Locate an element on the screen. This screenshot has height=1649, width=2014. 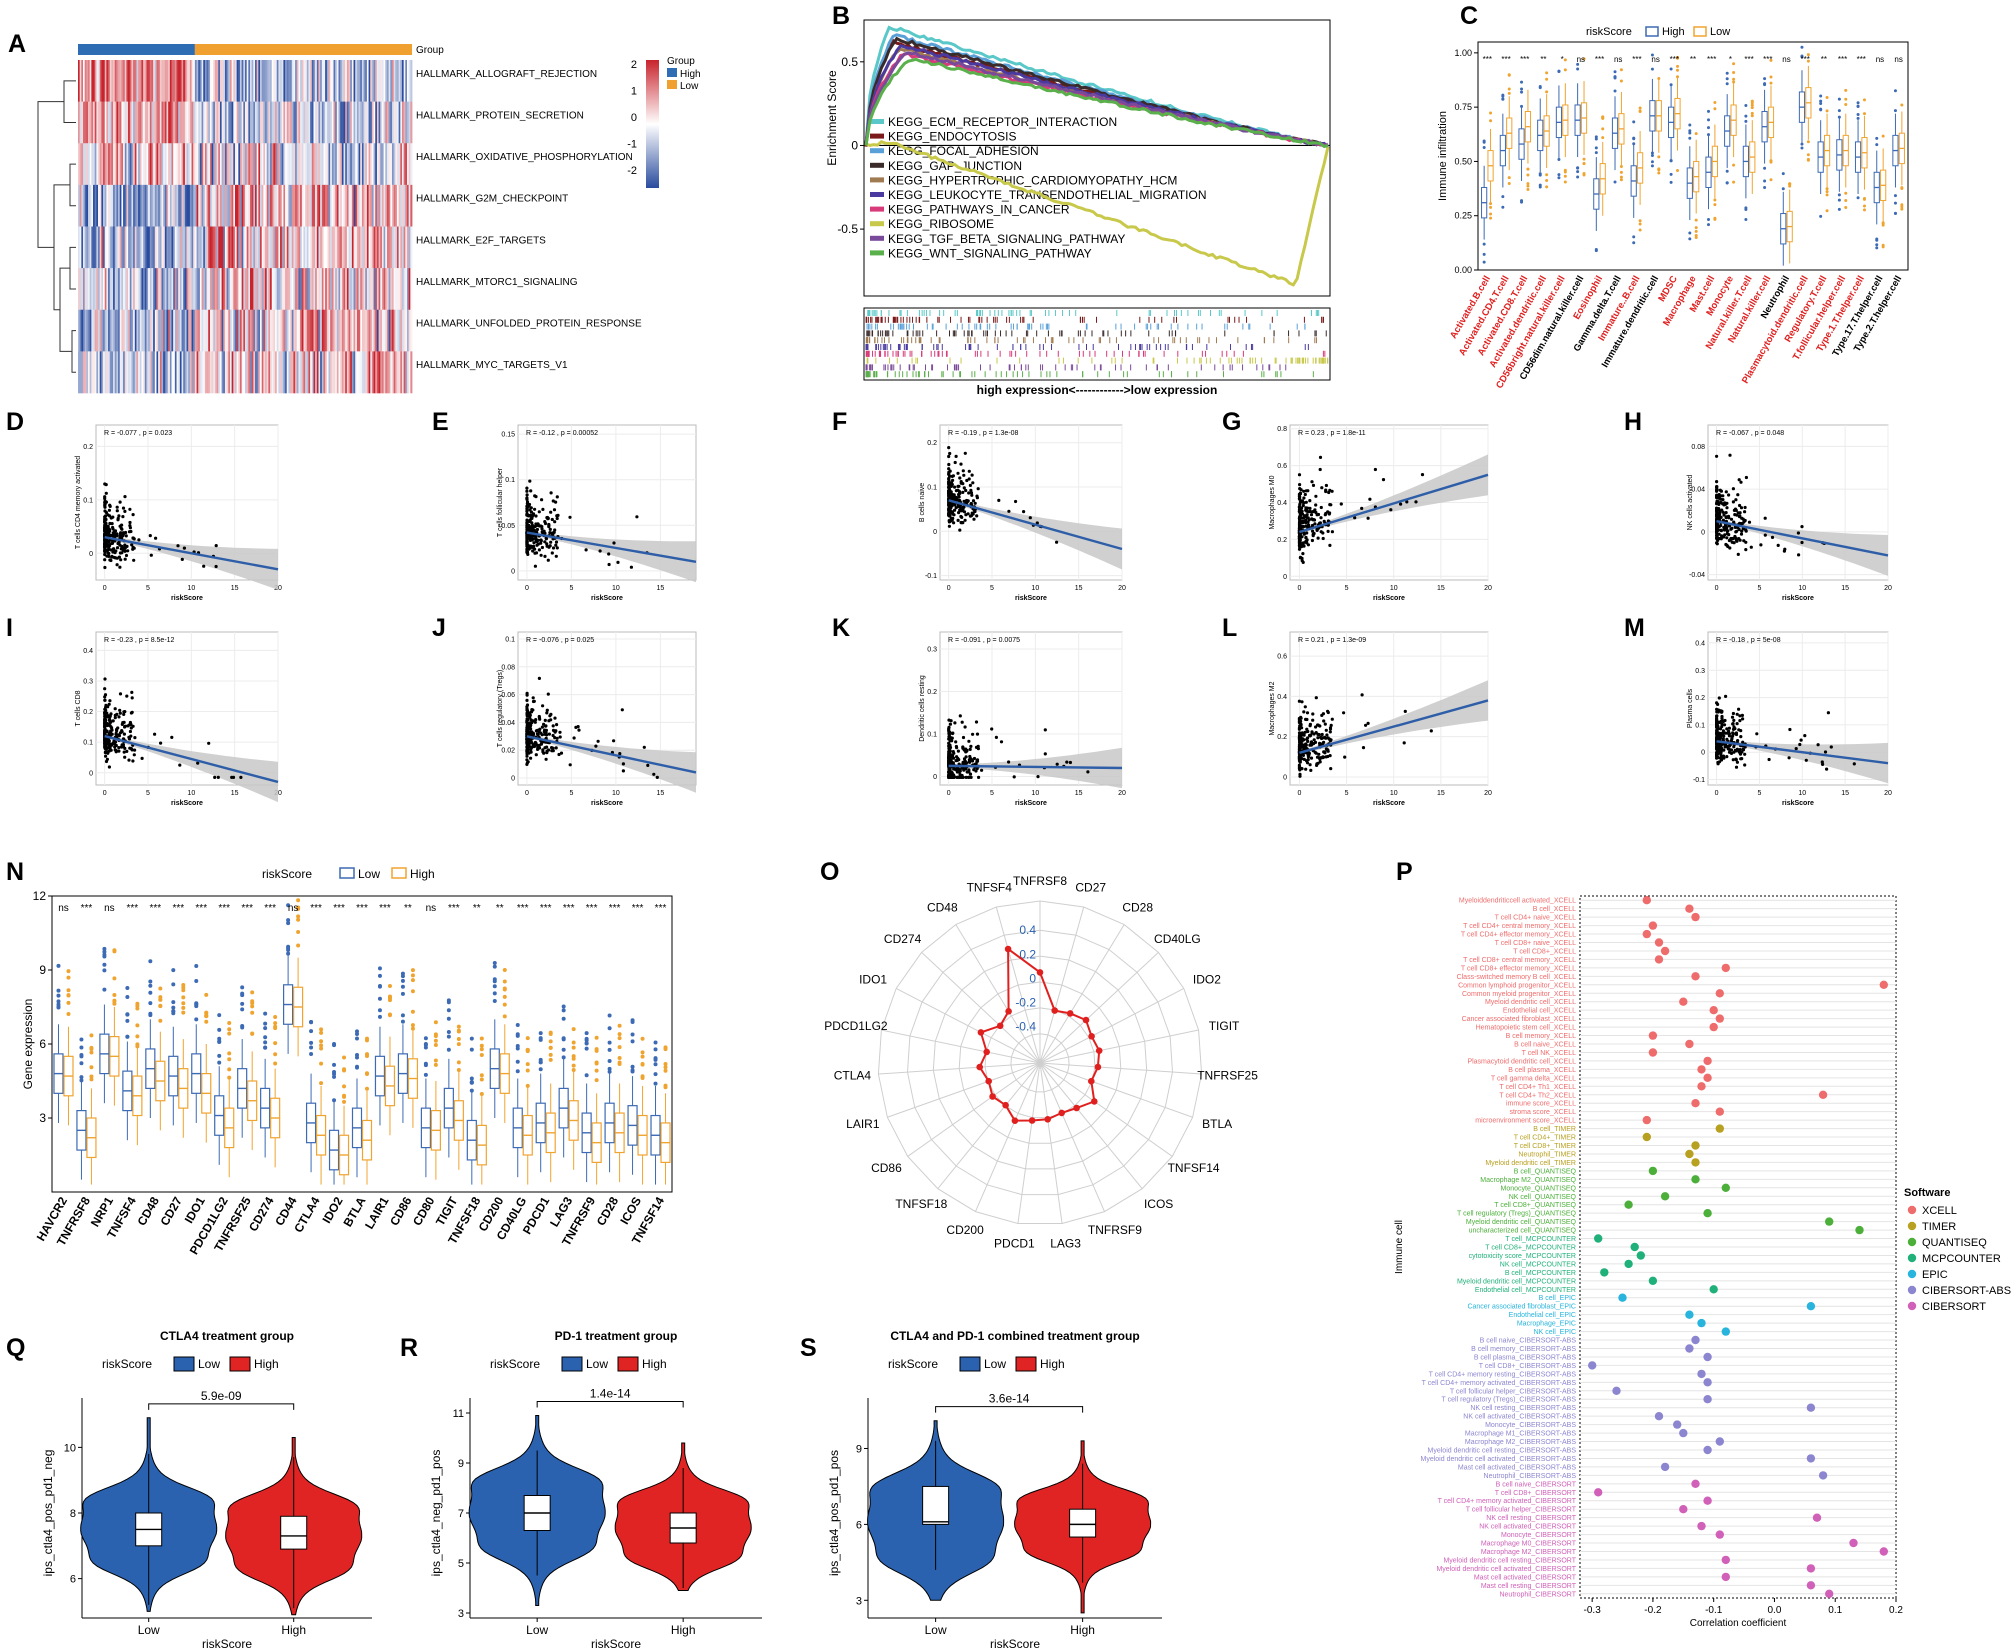
y-tick-label: 0.2 is located at coordinates (88, 447).